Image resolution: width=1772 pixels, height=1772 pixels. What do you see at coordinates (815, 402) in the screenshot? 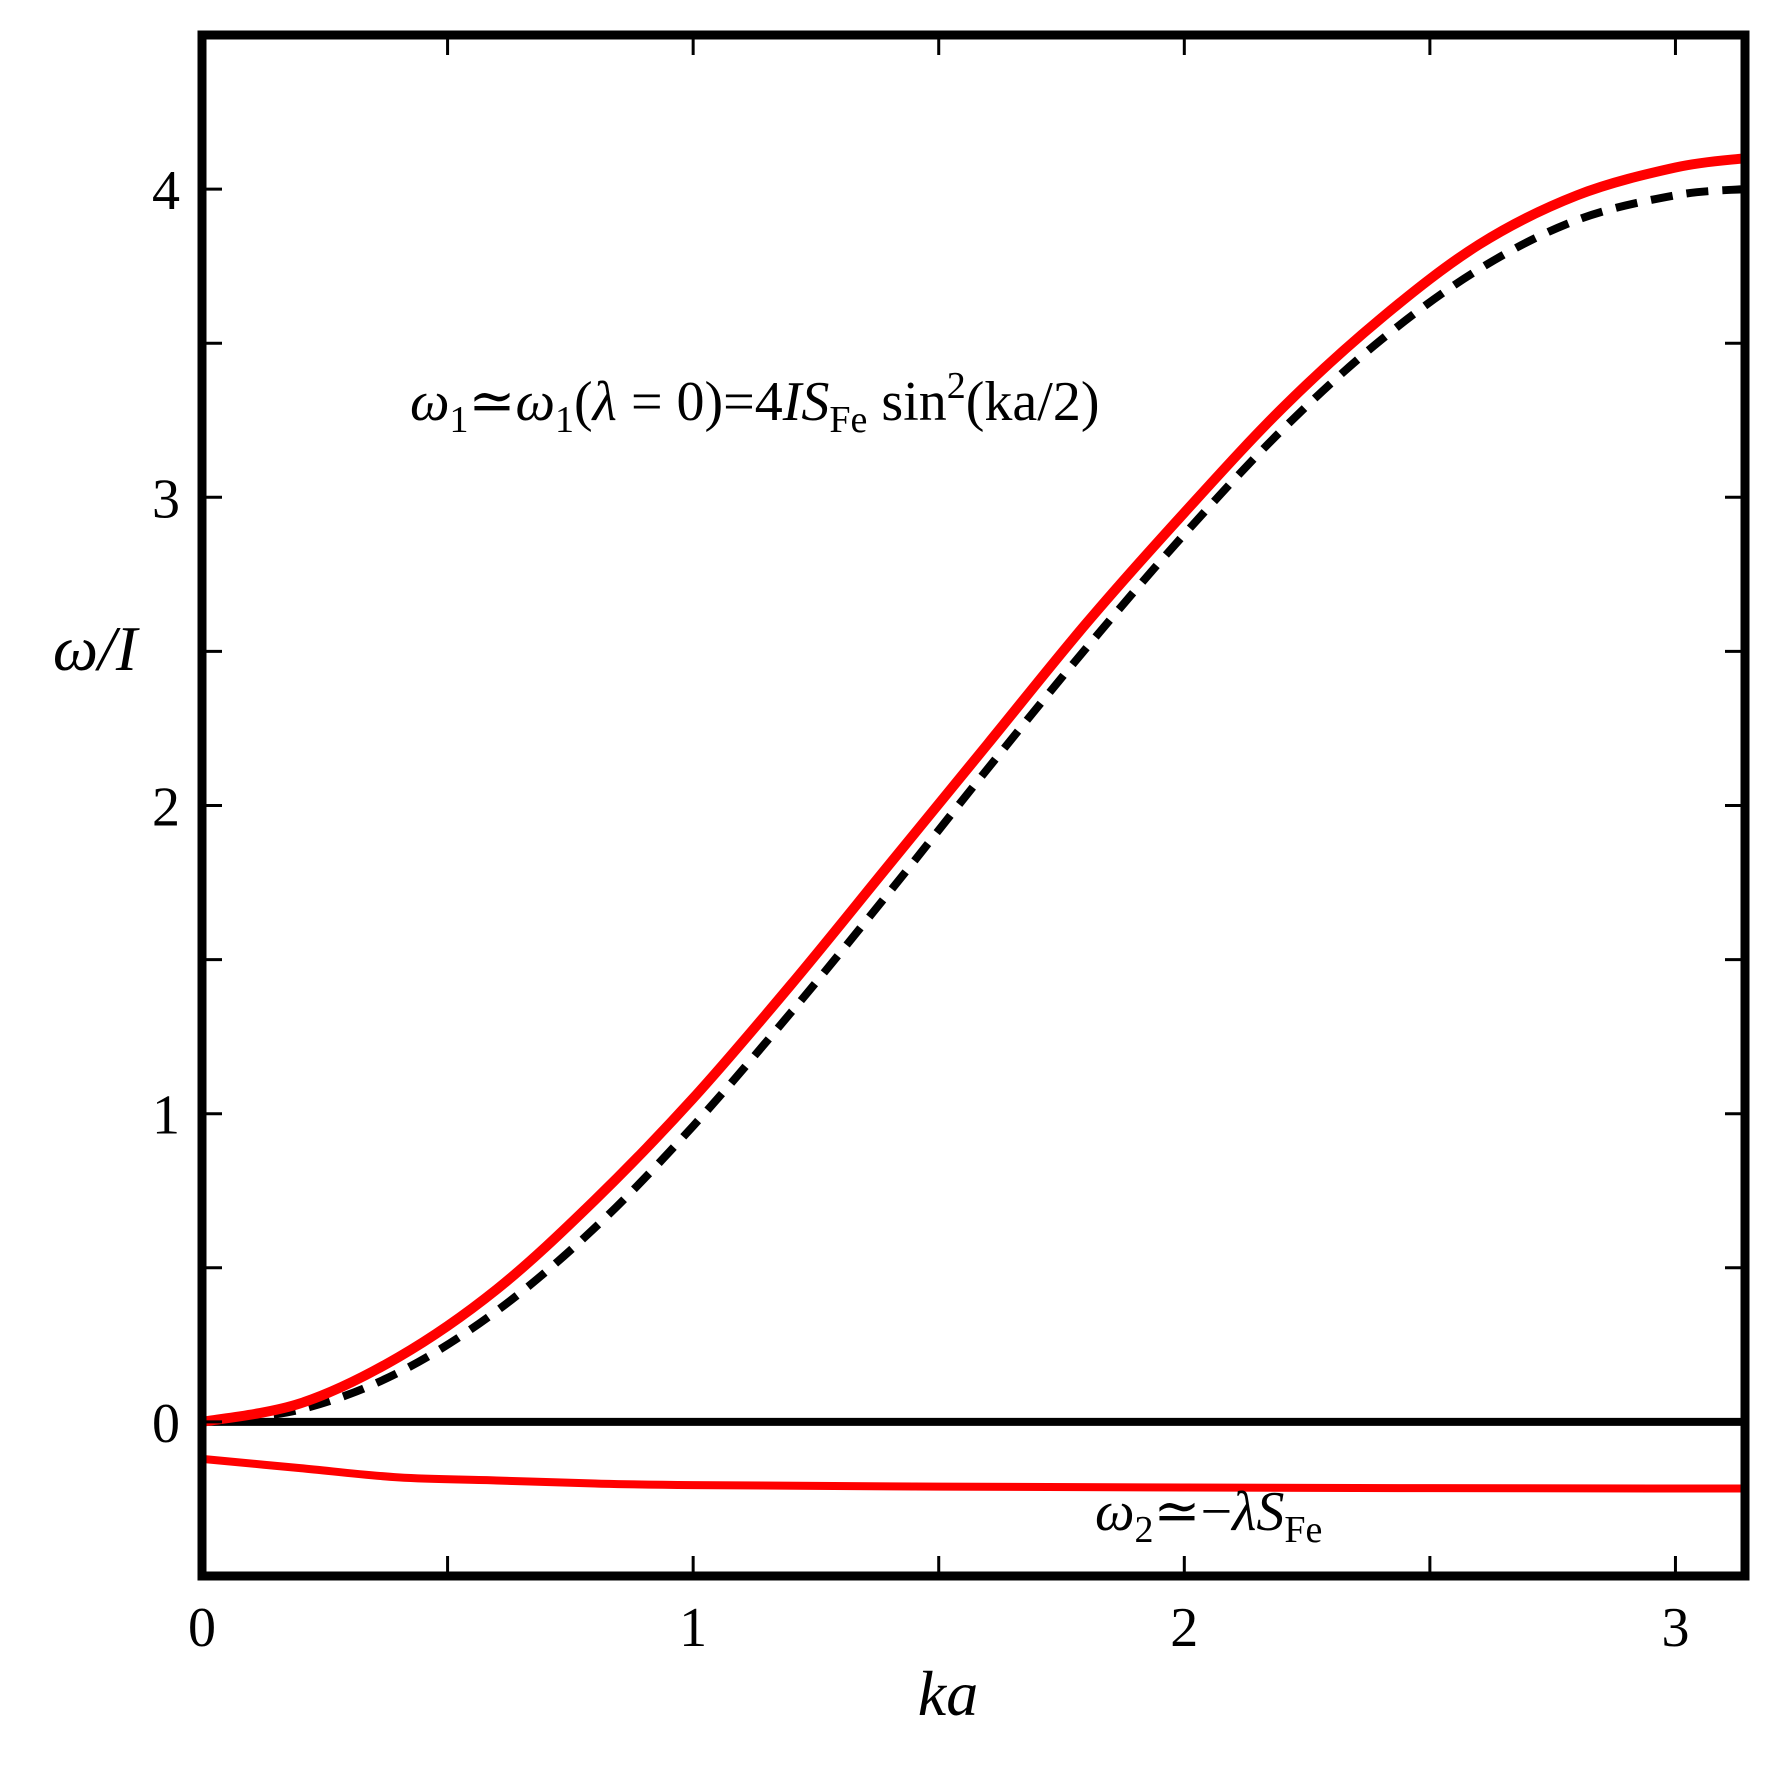
I see `S-symbol: S` at bounding box center [815, 402].